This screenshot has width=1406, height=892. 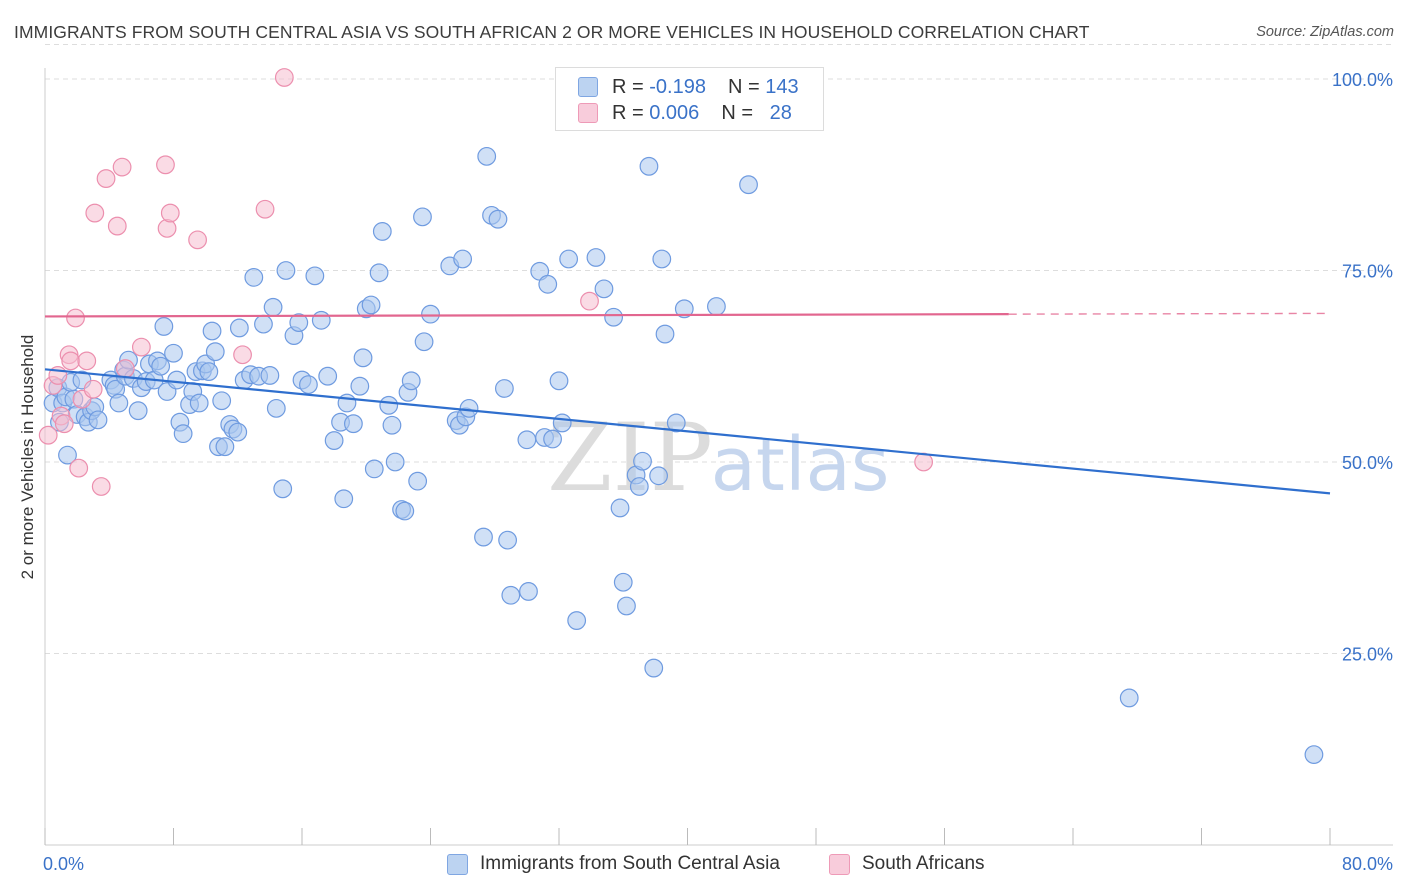 I want to click on legend-n-label: N =, so click(x=743, y=86).